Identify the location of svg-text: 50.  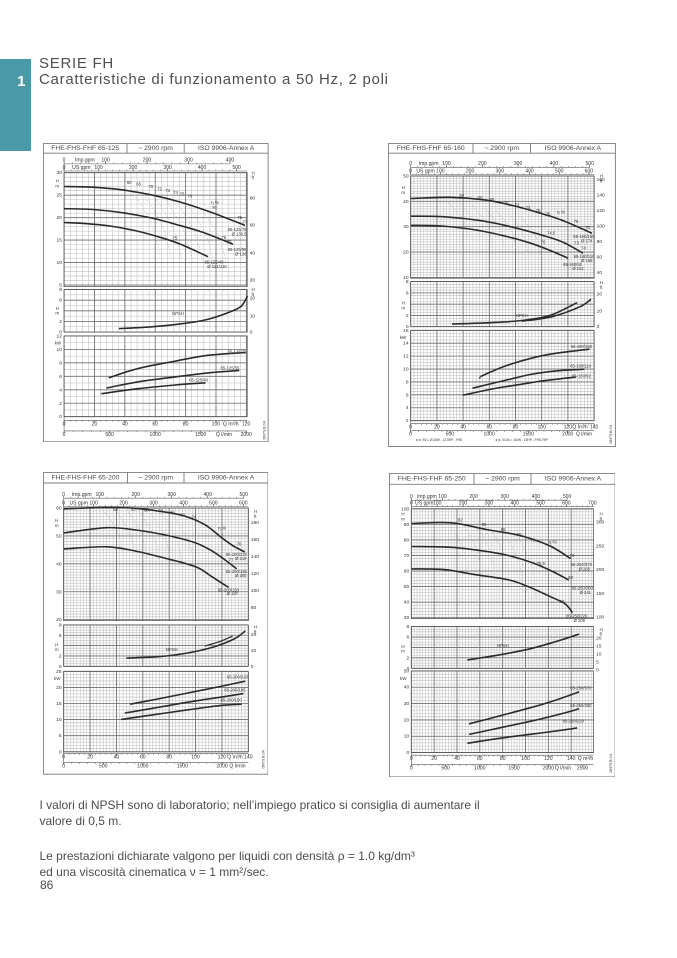
(406, 177).